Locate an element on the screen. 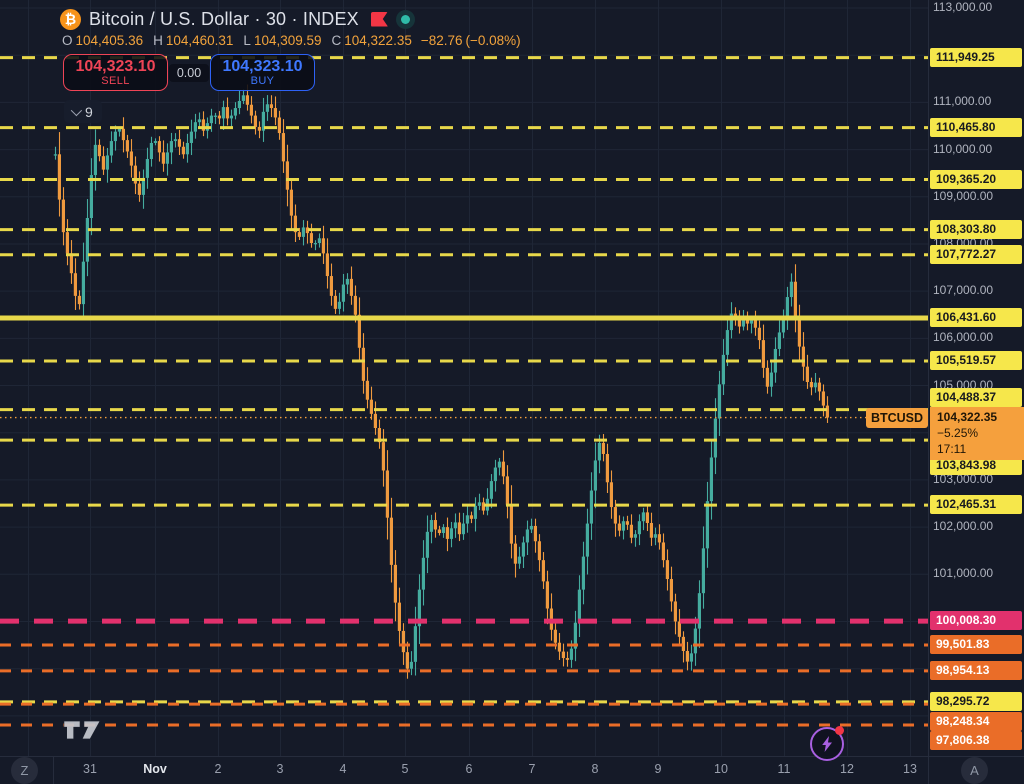 Image resolution: width=1024 pixels, height=784 pixels. quick-trade-bolt-button is located at coordinates (827, 743).